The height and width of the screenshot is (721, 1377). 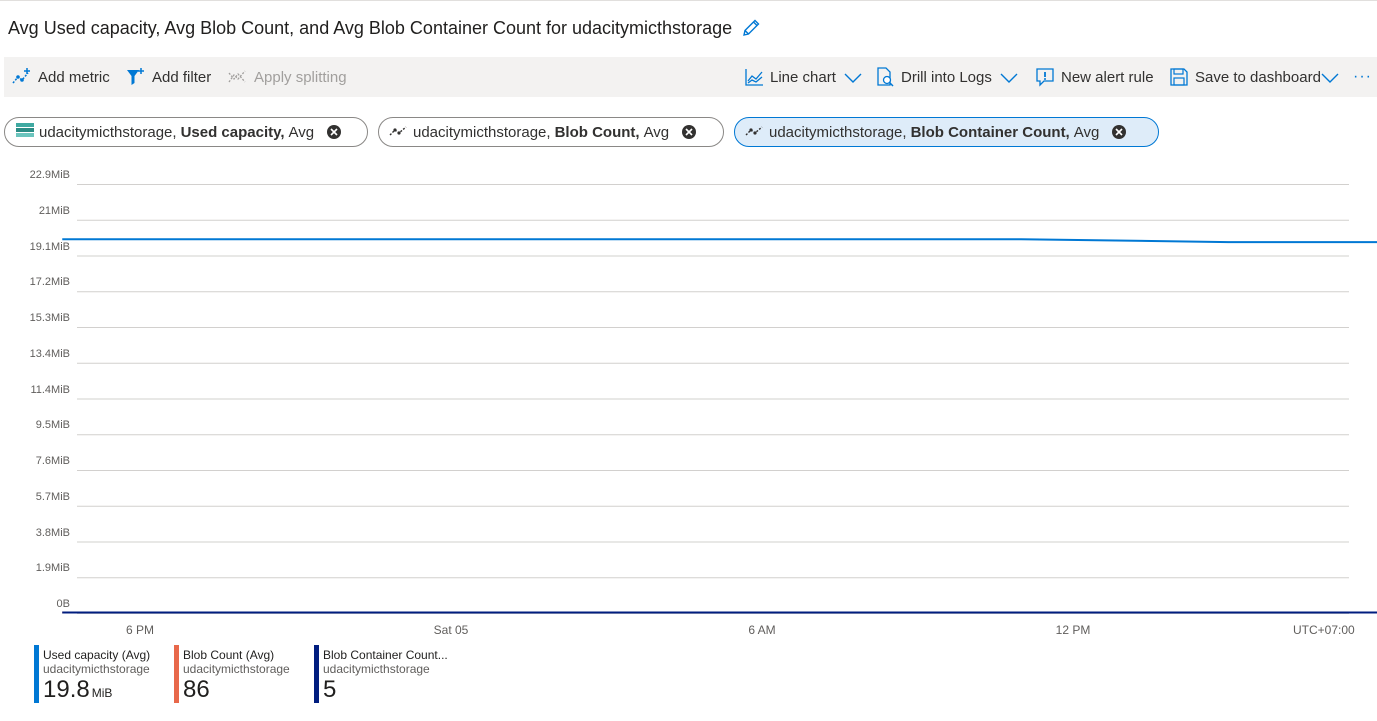 What do you see at coordinates (1258, 77) in the screenshot?
I see `save-to-dashboard-label: Save to dashboard` at bounding box center [1258, 77].